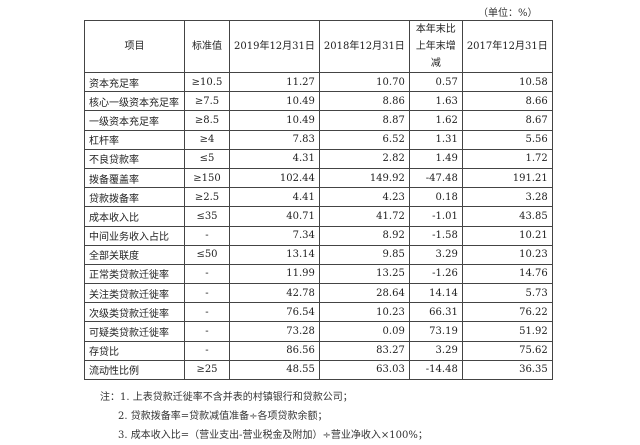  Describe the element at coordinates (273, 435) in the screenshot. I see `note-3: 3. 成本收入比=（营业支出-营业税金及附加）÷营业净收入×100%；` at that location.